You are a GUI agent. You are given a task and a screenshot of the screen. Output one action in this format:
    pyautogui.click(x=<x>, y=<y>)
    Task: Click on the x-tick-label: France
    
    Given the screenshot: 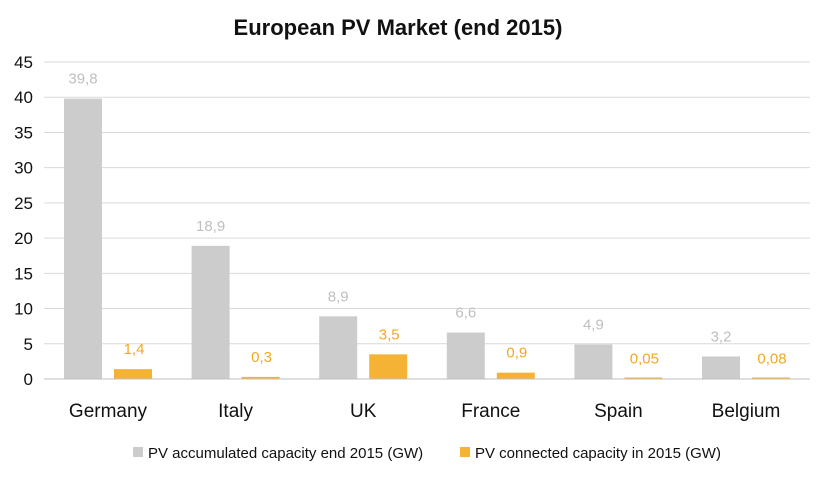 What is the action you would take?
    pyautogui.click(x=490, y=411)
    